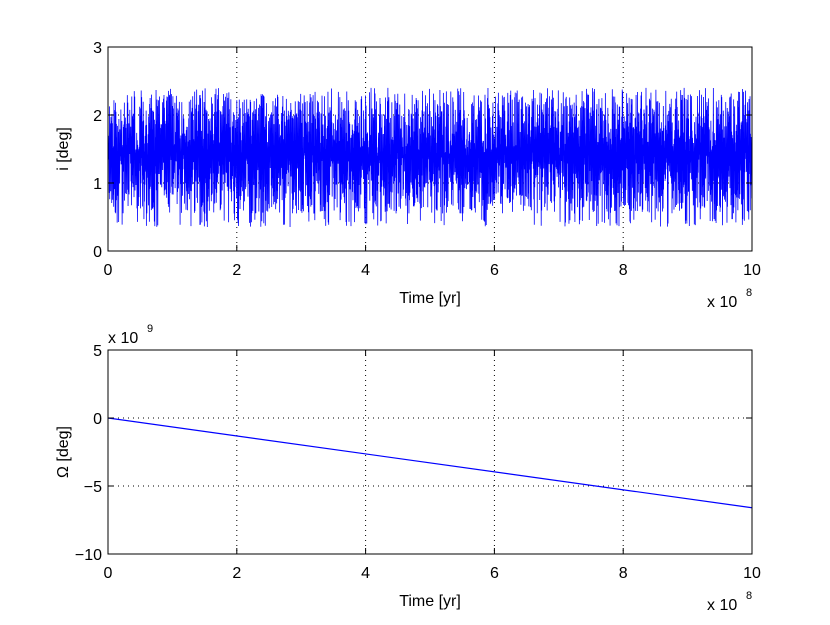 The height and width of the screenshot is (625, 830). Describe the element at coordinates (150, 329) in the screenshot. I see `bottom-y-multiplier-exponent: 9` at that location.